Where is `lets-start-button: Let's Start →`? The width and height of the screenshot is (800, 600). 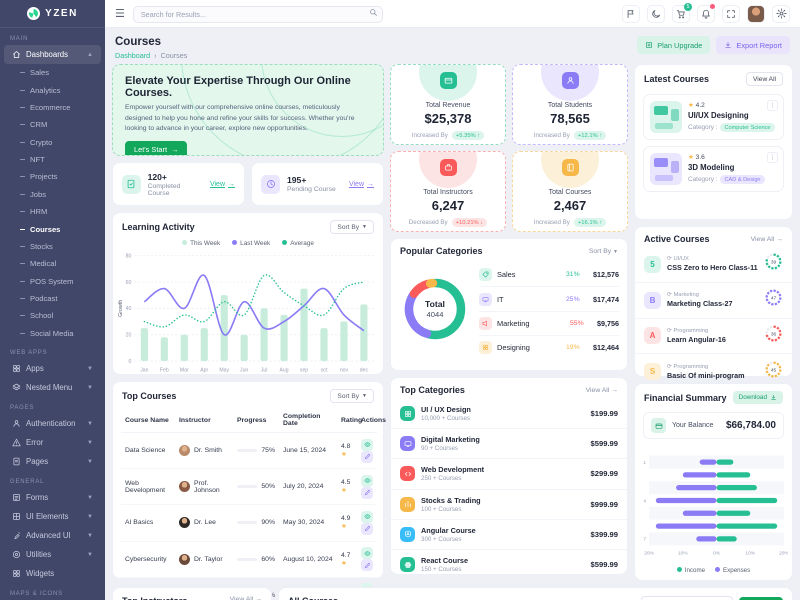
lets-start-button: Let's Start → is located at coordinates (156, 147).